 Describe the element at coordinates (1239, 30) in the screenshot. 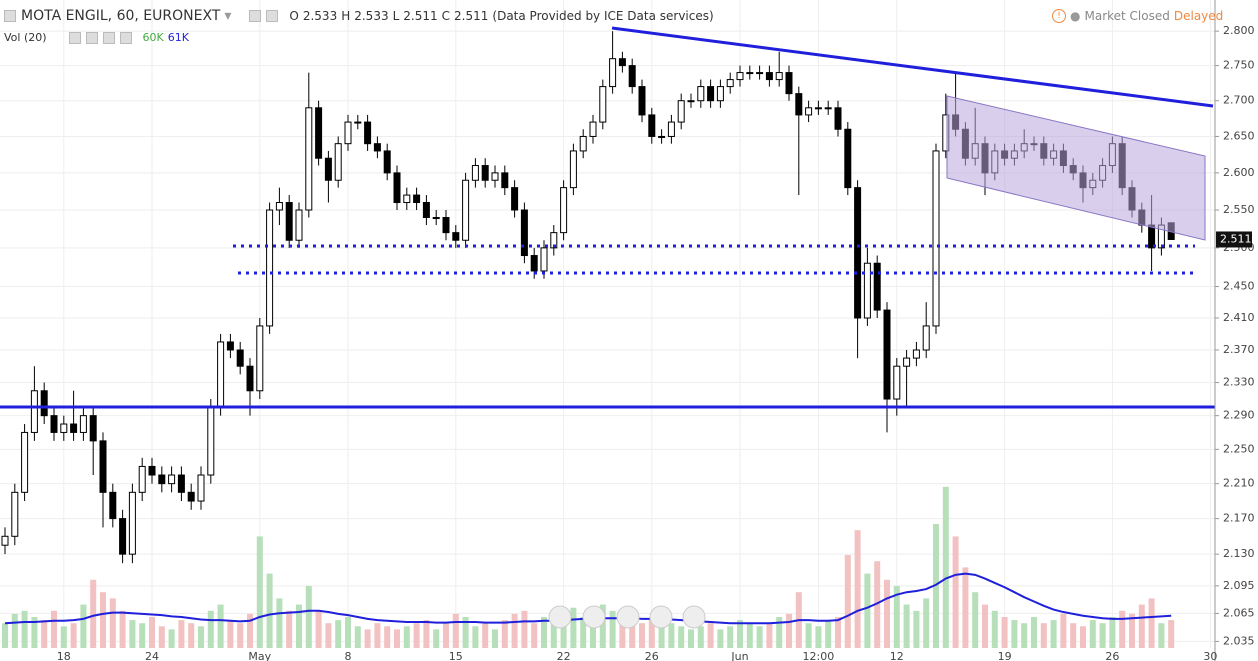

I see `y-tick-label: 2.800` at that location.